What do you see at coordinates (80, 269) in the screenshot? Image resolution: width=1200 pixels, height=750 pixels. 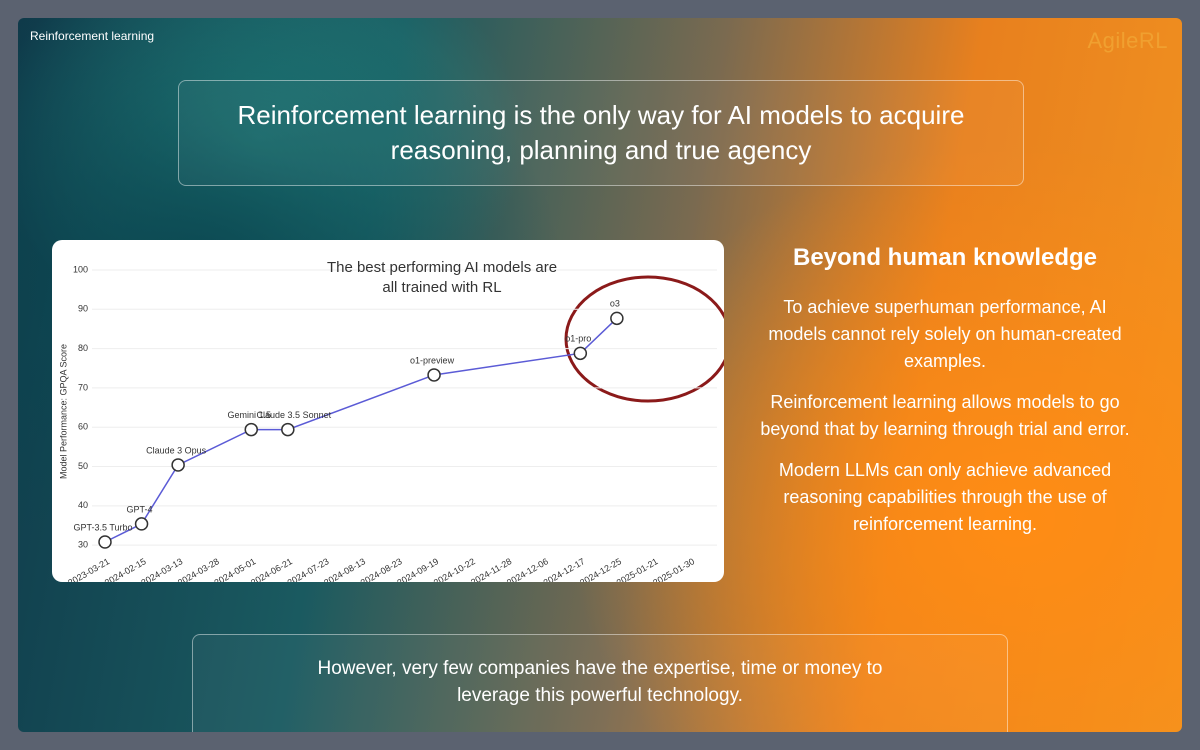 I see `y-tick-label: 100` at bounding box center [80, 269].